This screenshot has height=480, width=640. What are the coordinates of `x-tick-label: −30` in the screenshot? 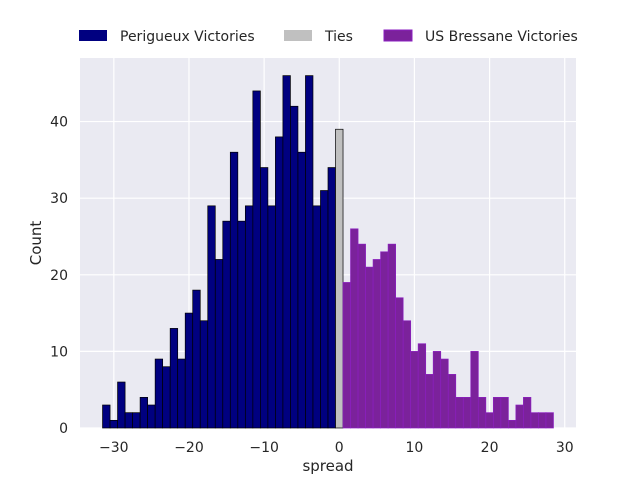 It's located at (114, 448).